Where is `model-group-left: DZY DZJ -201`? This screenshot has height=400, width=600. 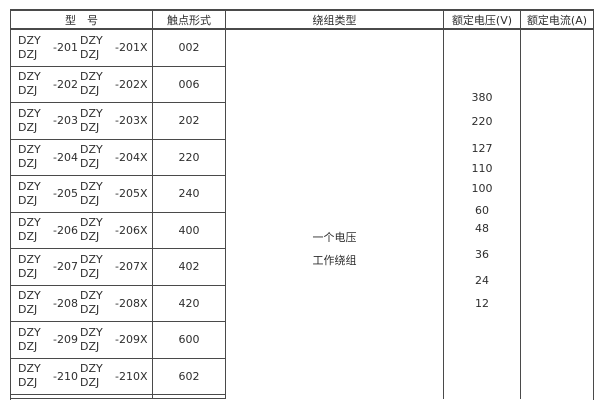
model-group-left: DZY DZJ -201 is located at coordinates (49, 48).